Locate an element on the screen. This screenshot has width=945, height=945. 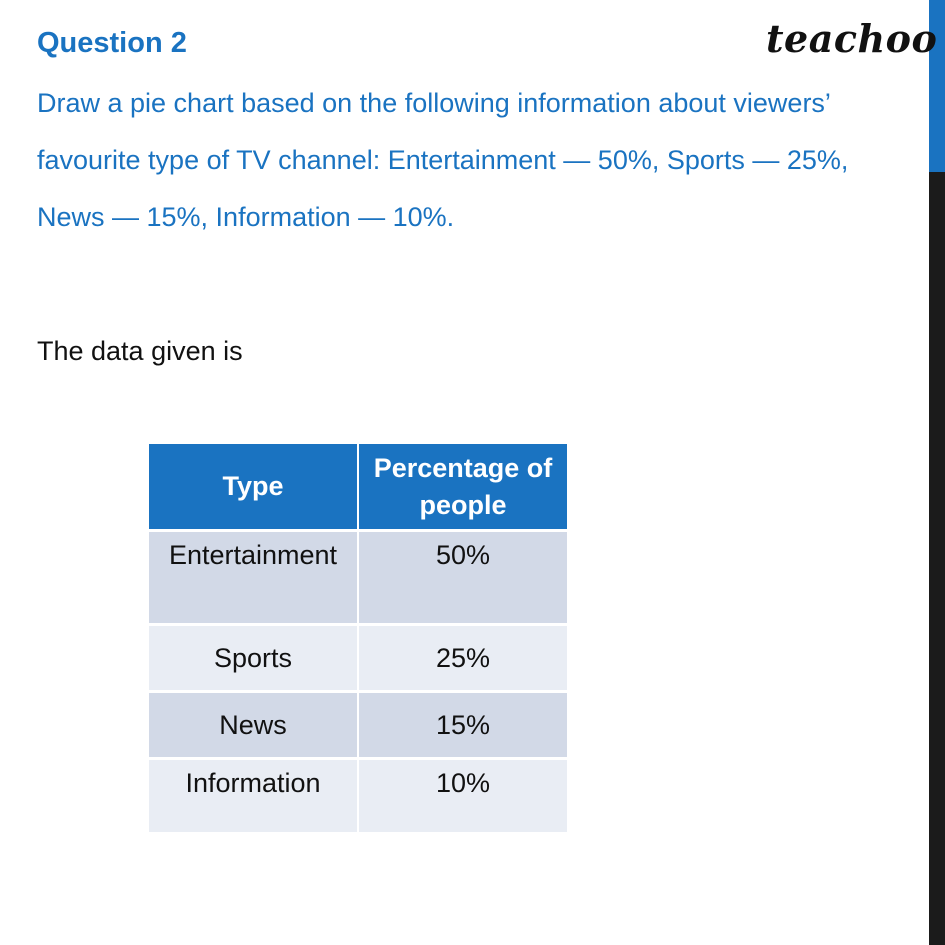
table-cell-percentage: 50% is located at coordinates (463, 576).